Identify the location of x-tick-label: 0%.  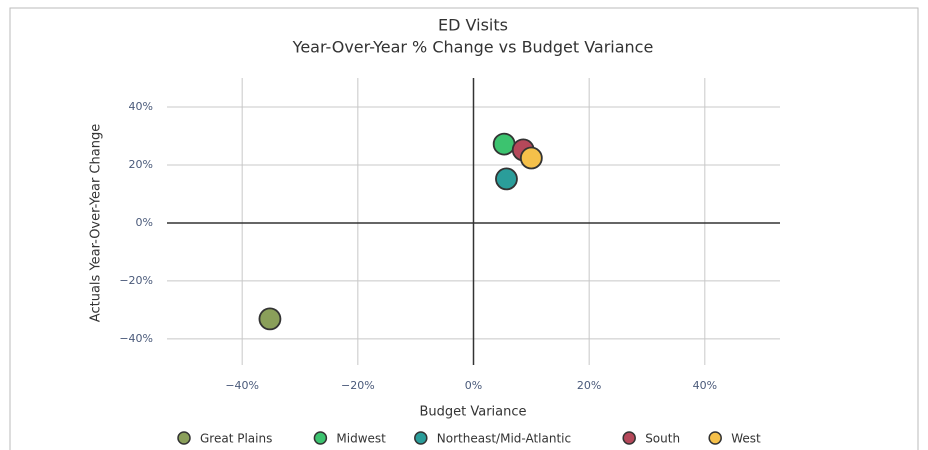
(473, 385).